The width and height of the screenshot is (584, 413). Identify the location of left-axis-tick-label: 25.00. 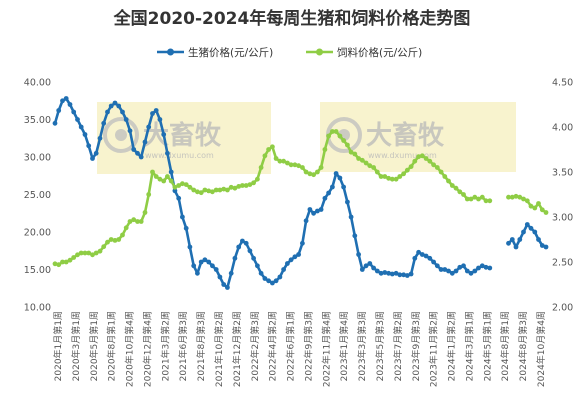
(37, 195).